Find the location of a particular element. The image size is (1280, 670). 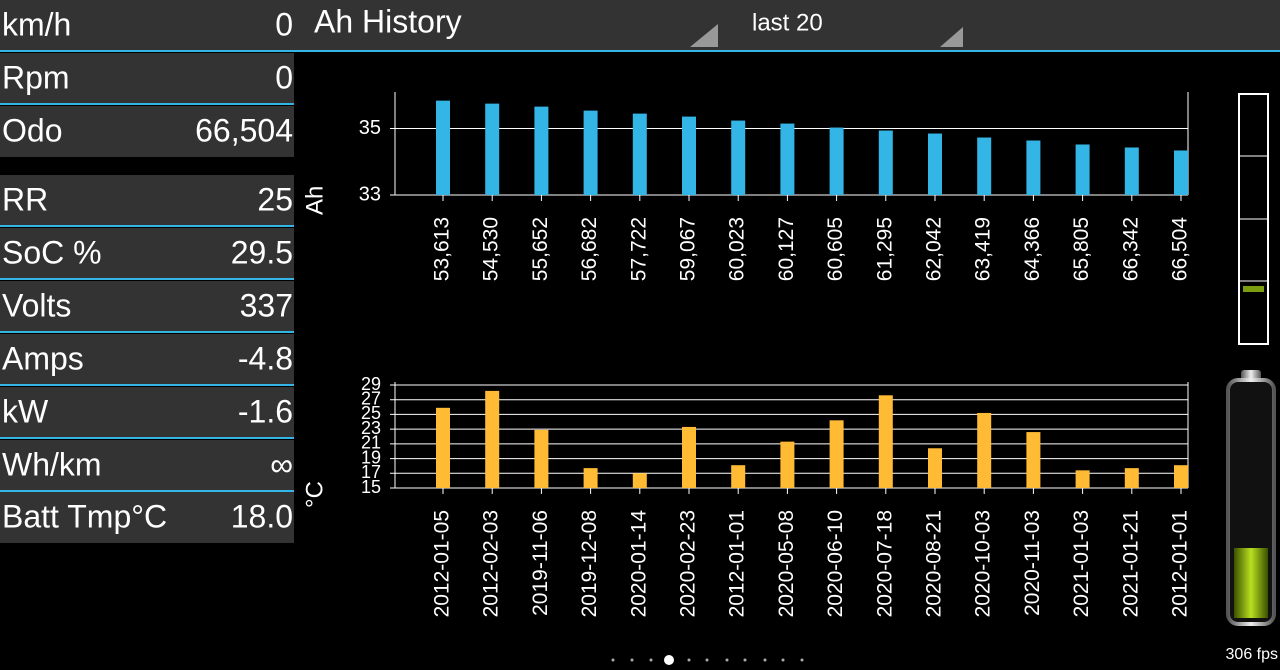

row-label: Volts is located at coordinates (36, 305).